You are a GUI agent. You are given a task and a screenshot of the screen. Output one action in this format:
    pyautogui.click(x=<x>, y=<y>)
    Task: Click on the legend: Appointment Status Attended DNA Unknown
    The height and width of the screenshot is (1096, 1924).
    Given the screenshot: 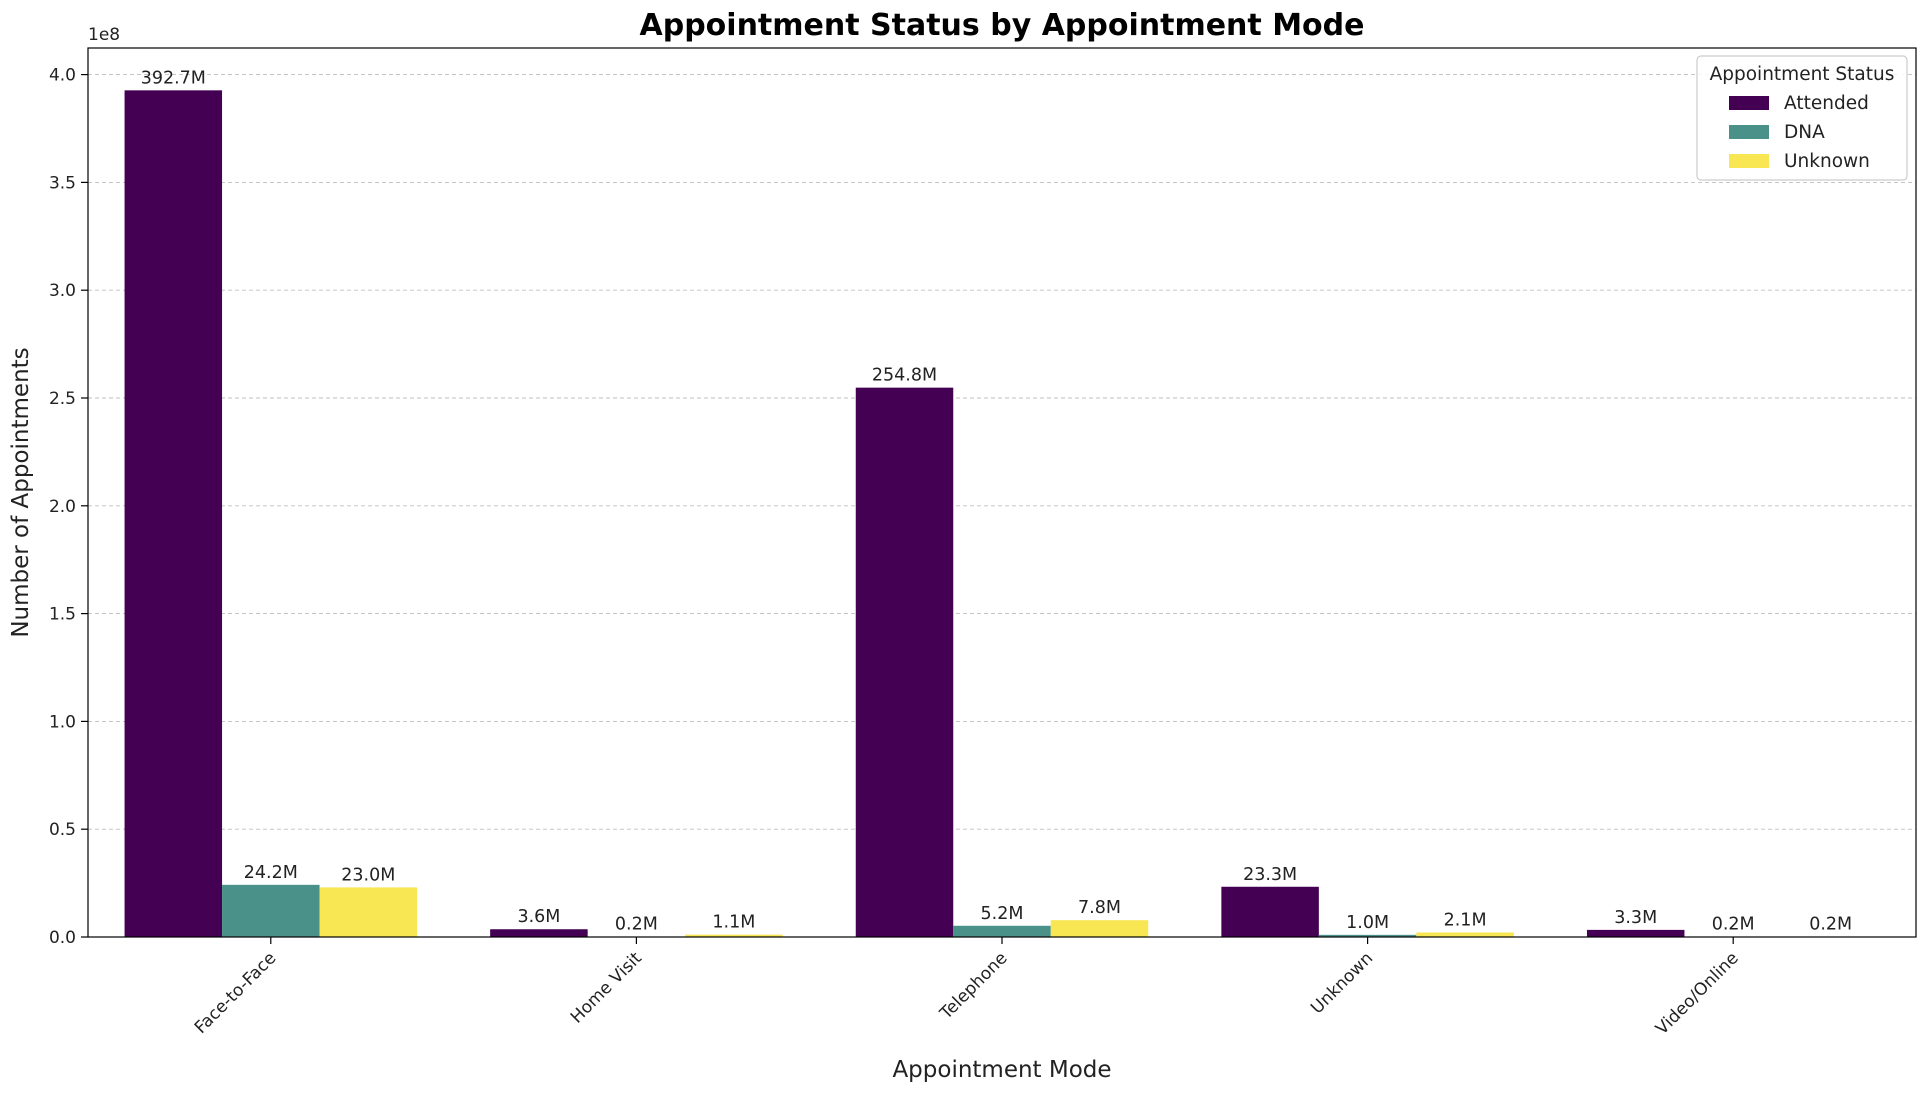 What is the action you would take?
    pyautogui.click(x=1802, y=118)
    